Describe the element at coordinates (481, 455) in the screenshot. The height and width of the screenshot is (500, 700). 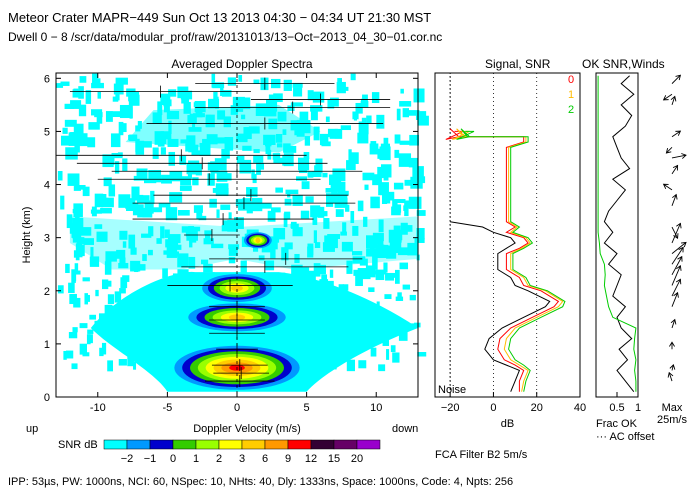
I see `filter-footnote: FCA Filter B2 5m/s` at that location.